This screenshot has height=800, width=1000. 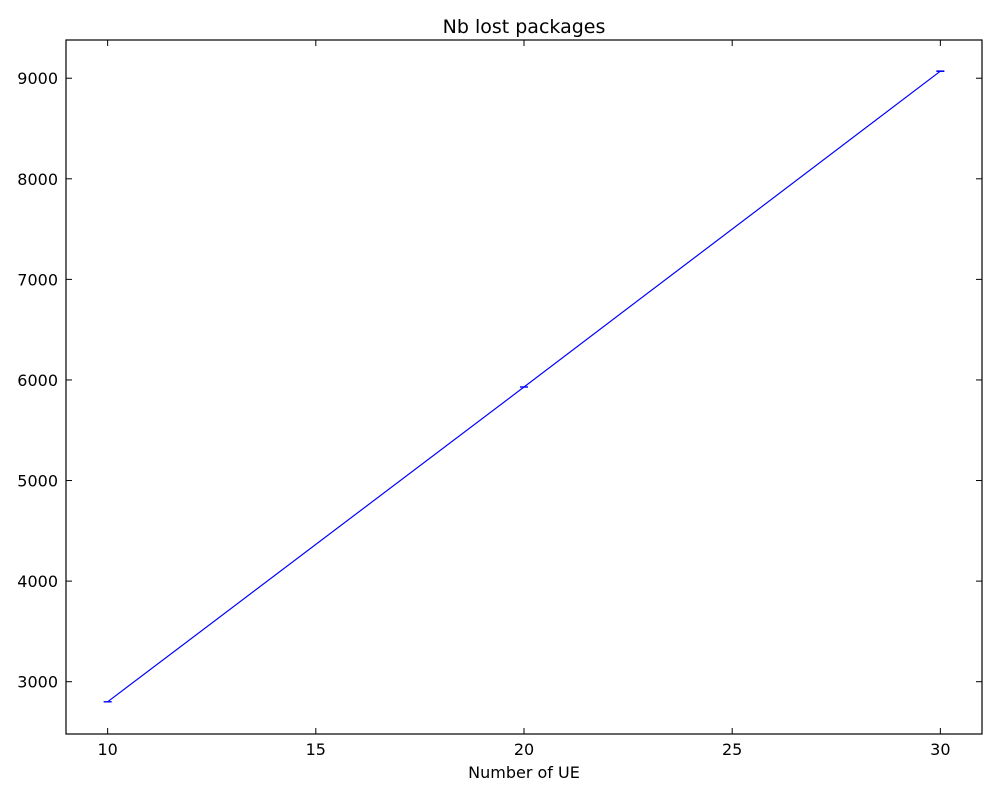 What do you see at coordinates (37, 279) in the screenshot?
I see `y-tick-label: 7000` at bounding box center [37, 279].